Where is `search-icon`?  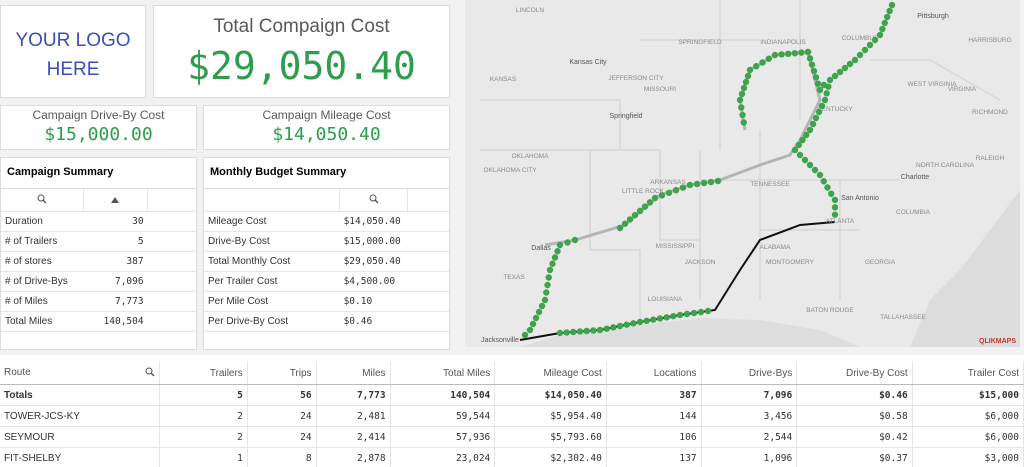
search-icon is located at coordinates (150, 373).